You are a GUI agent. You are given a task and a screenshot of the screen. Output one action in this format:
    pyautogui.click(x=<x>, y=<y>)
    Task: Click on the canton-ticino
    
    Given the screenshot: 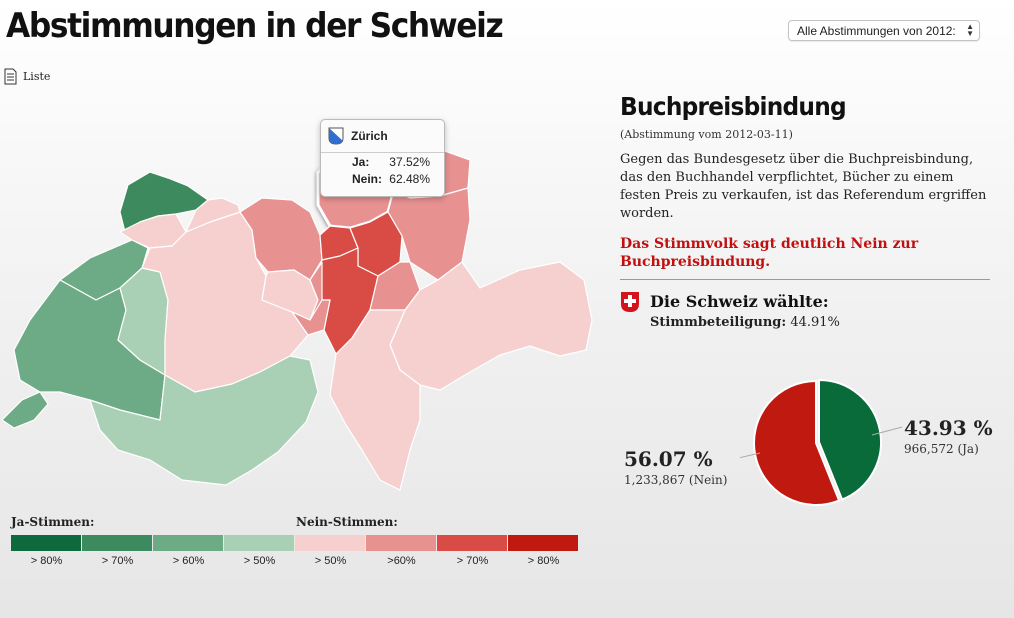 What is the action you would take?
    pyautogui.click(x=375, y=400)
    